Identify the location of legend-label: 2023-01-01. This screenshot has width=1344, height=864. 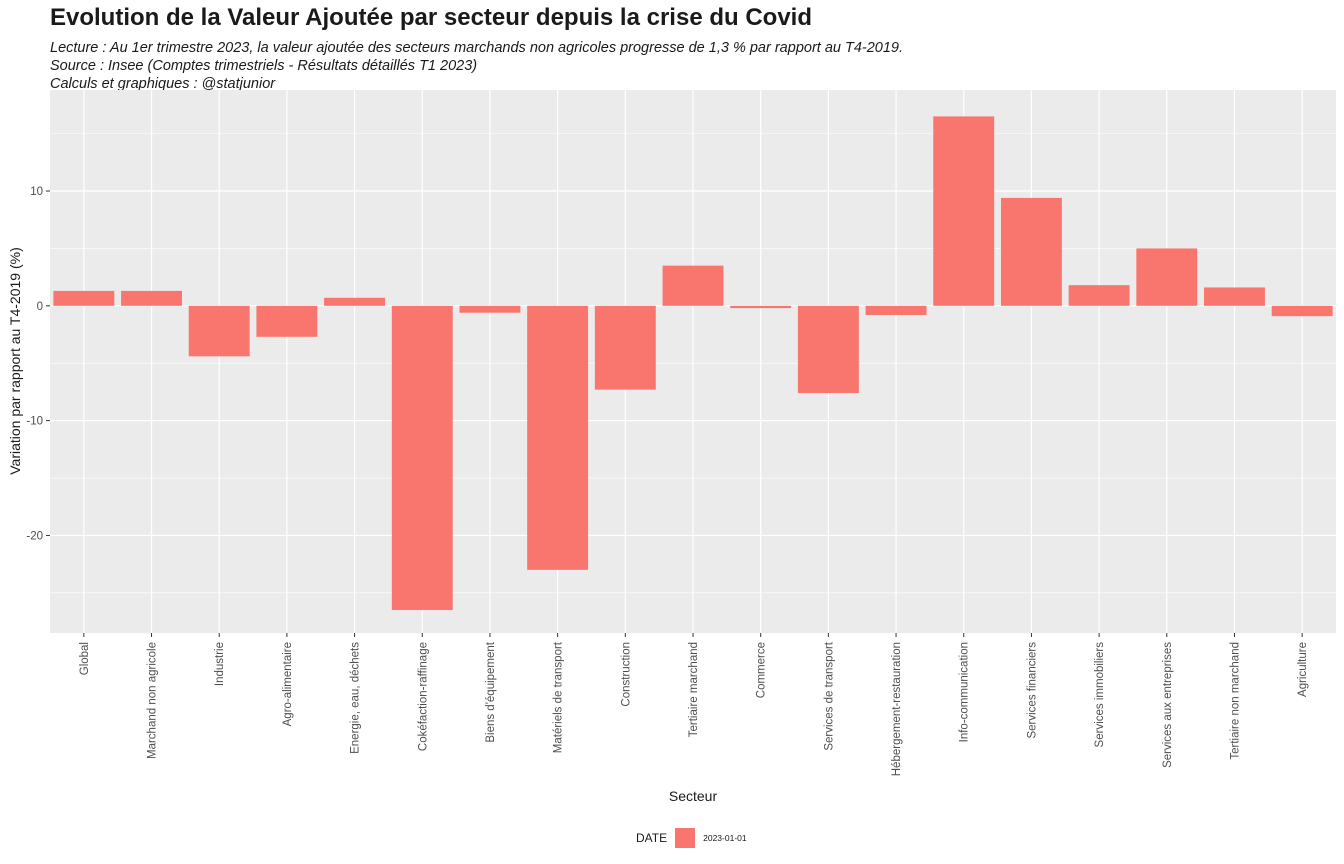
(725, 838).